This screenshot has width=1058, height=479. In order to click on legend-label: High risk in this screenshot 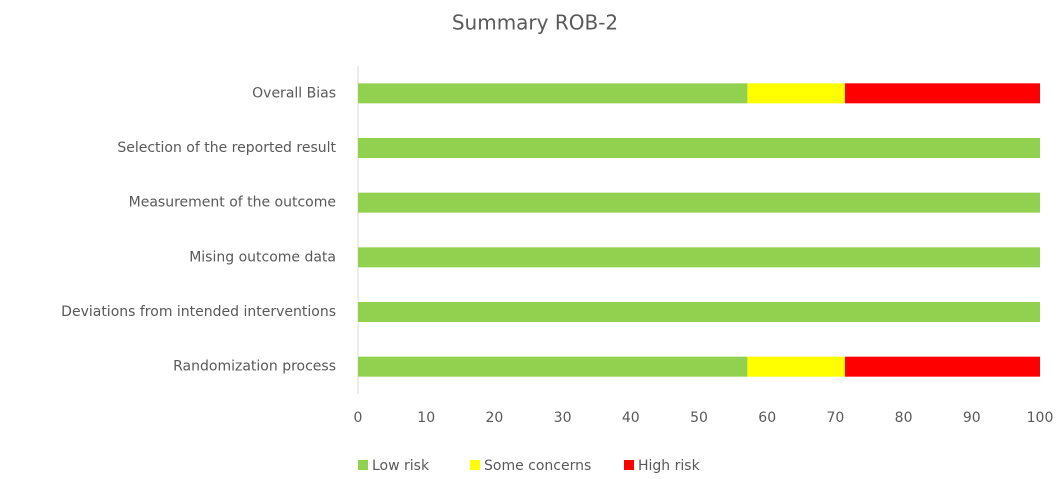, I will do `click(669, 466)`.